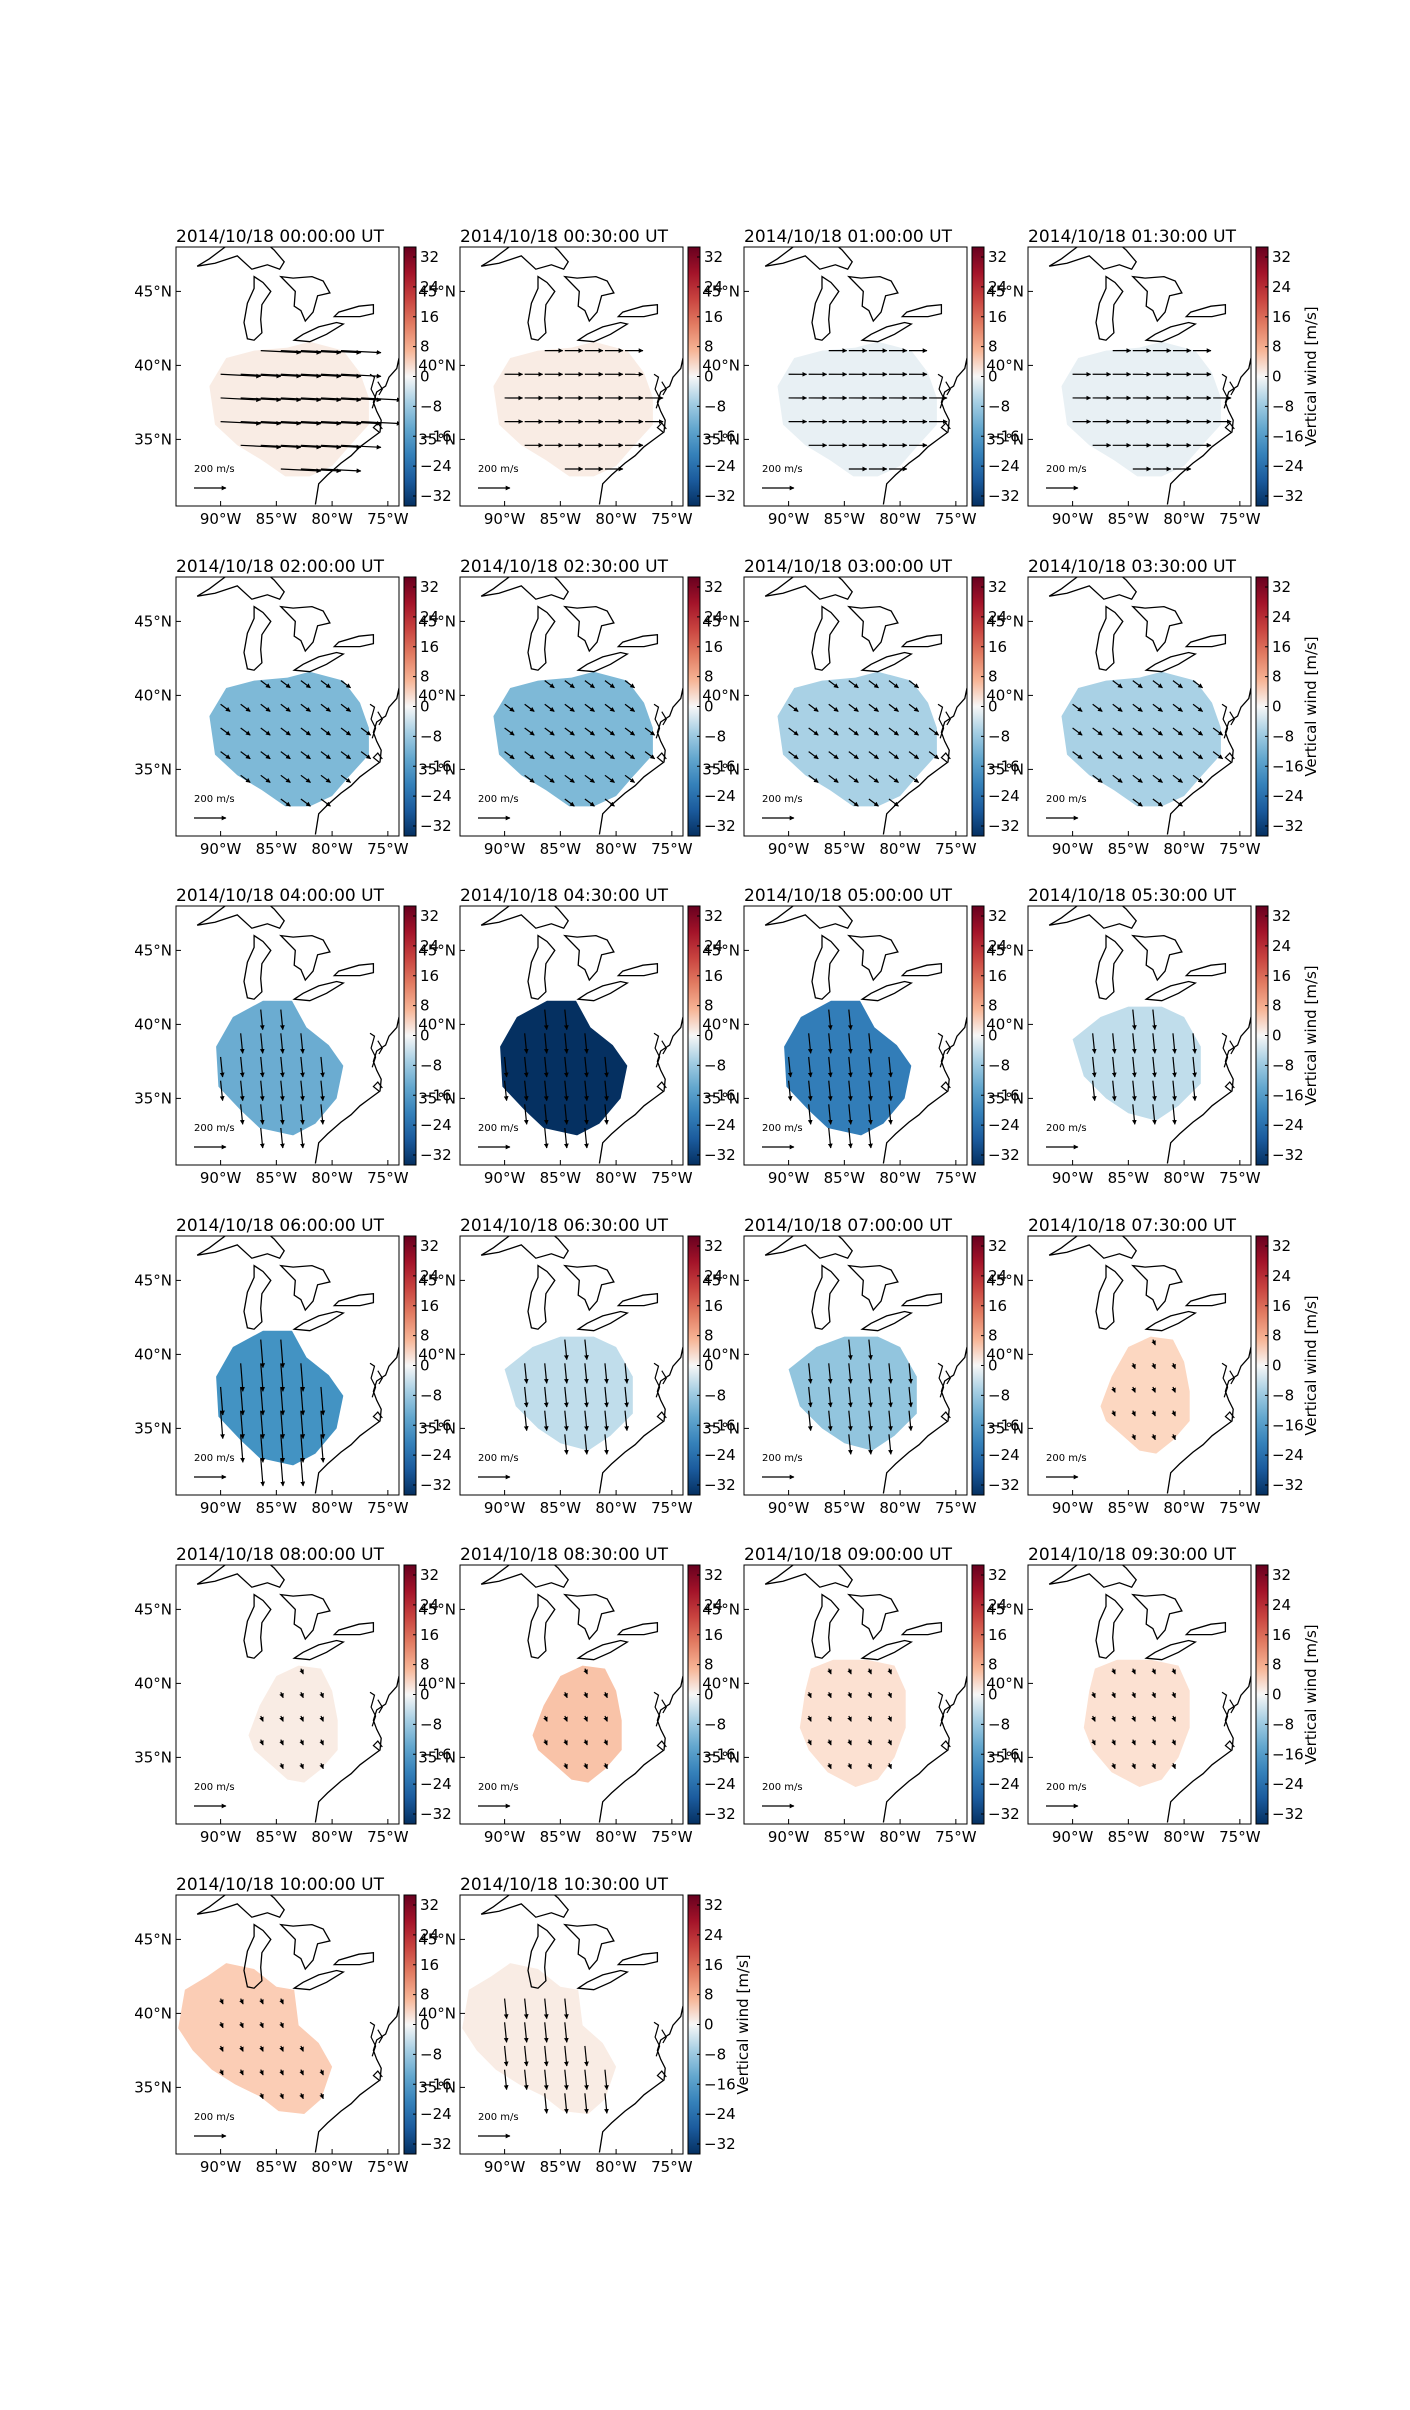 This screenshot has width=1410, height=2410. Describe the element at coordinates (999, 1724) in the screenshot. I see `colorbar-tick-label: −8` at that location.